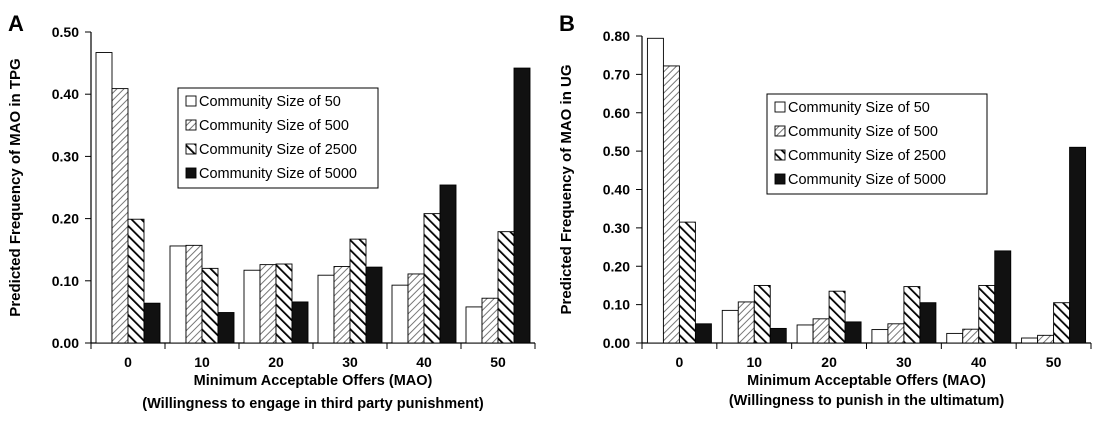  Describe the element at coordinates (867, 401) in the screenshot. I see `x-axis-sublabel: (Willingness to punish in the ultimatum)` at that location.